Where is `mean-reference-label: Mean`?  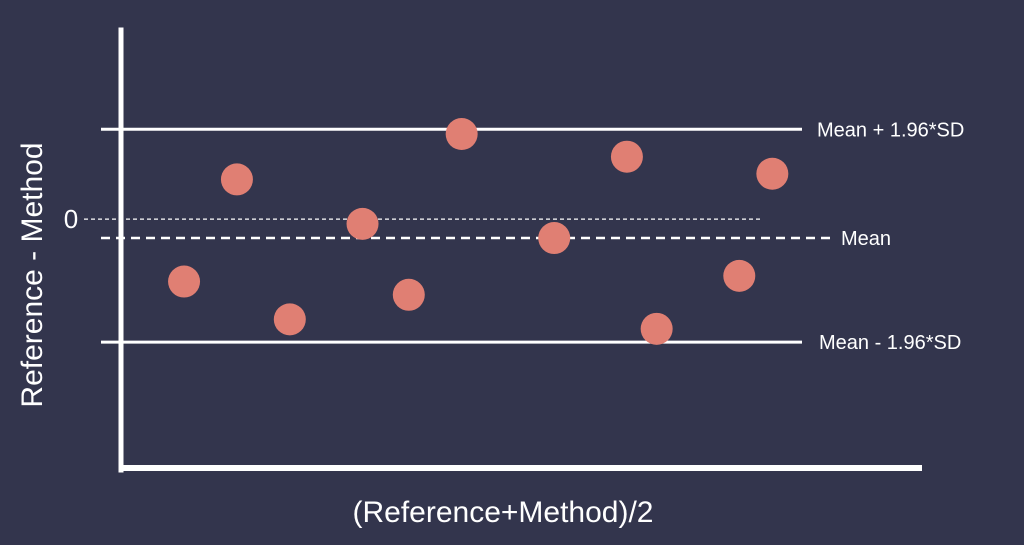
mean-reference-label: Mean is located at coordinates (866, 239).